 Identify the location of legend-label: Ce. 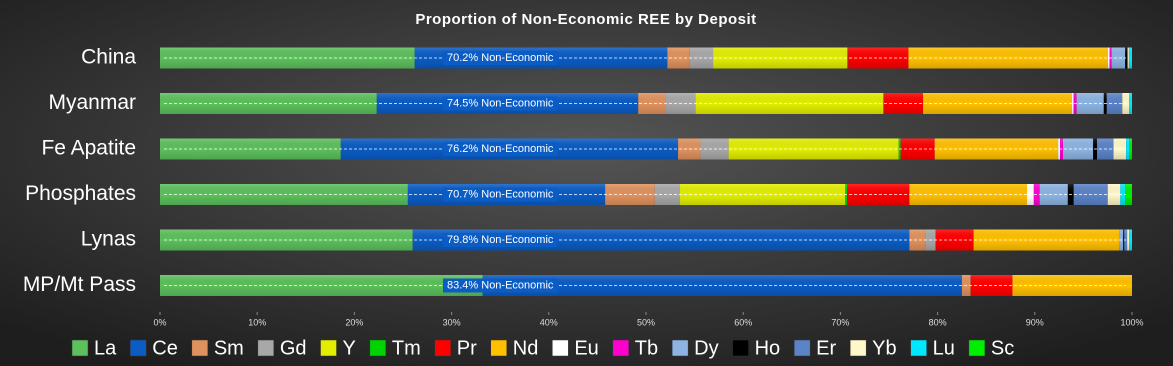
(165, 348).